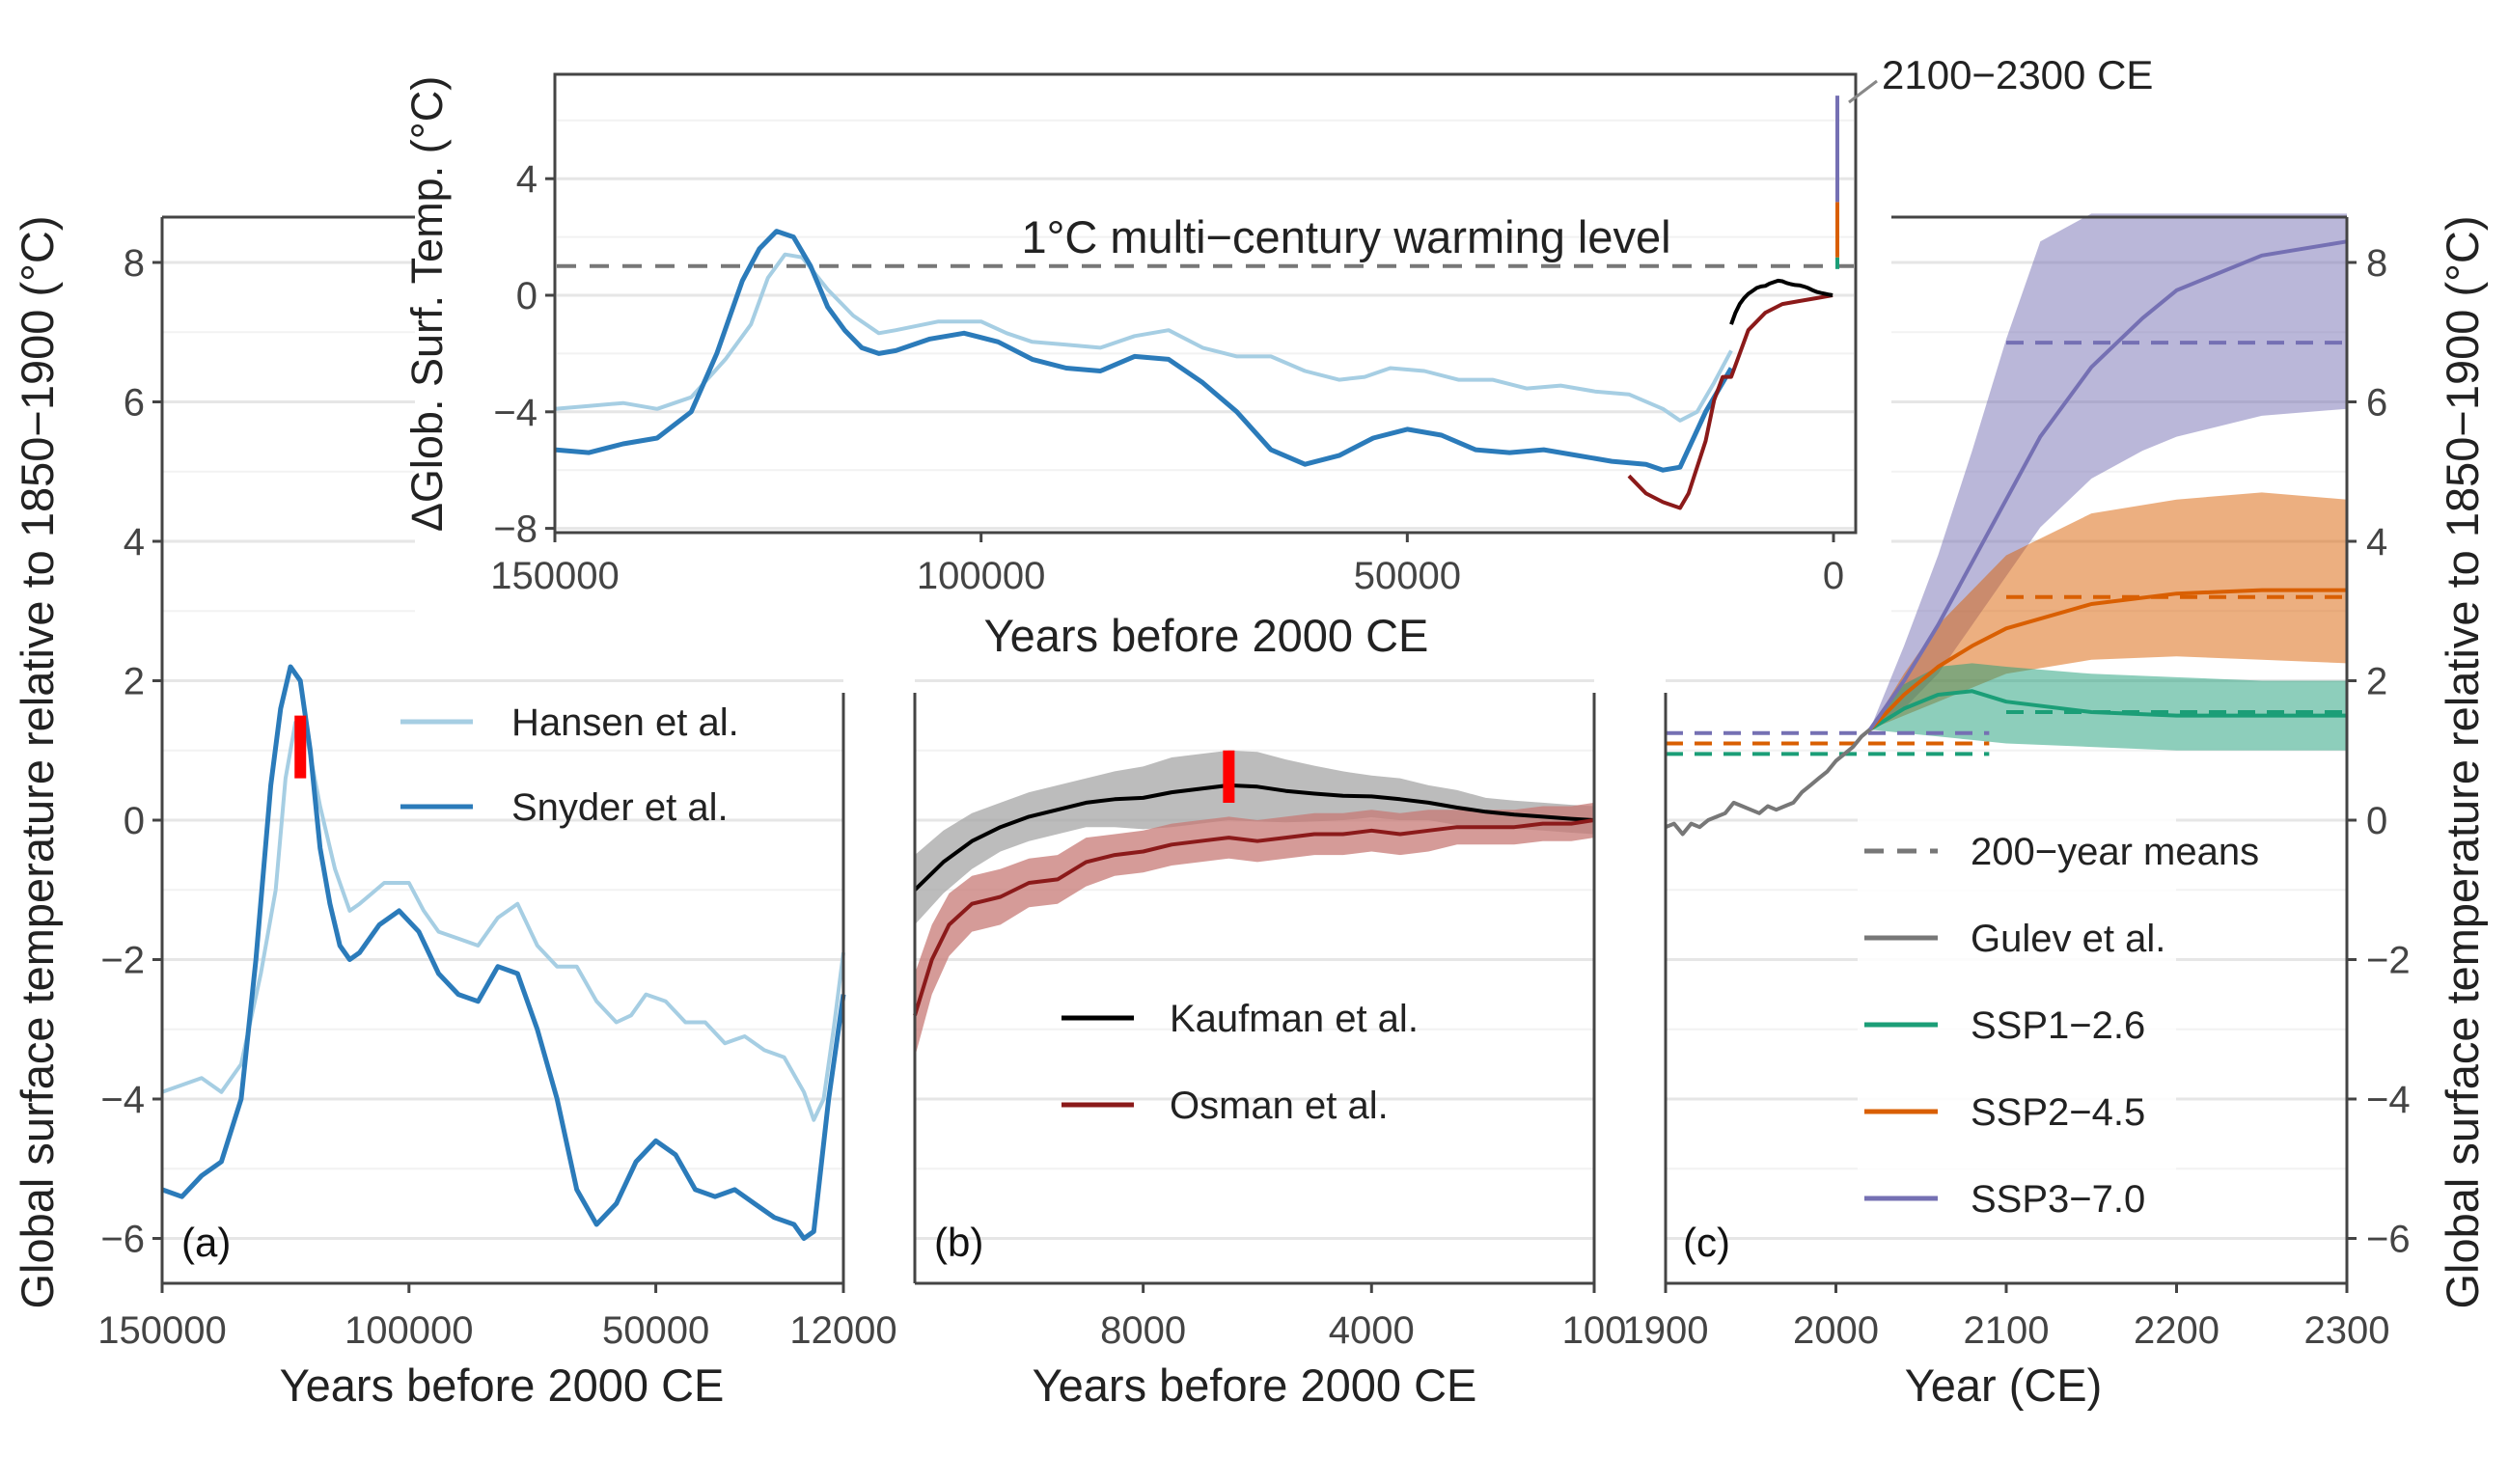 Image resolution: width=2509 pixels, height=1484 pixels. Describe the element at coordinates (620, 807) in the screenshot. I see `panel-a-legend-label: Snyder et al.` at that location.